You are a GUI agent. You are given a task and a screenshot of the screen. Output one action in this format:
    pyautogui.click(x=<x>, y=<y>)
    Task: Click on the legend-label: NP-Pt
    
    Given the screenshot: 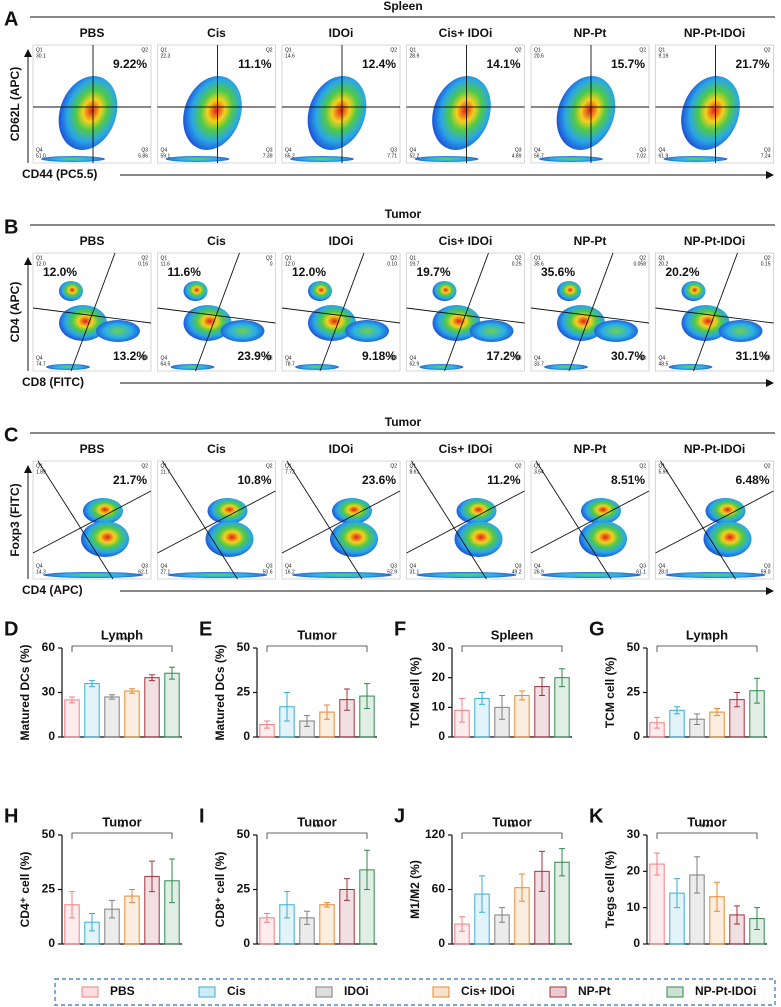 What is the action you would take?
    pyautogui.click(x=594, y=991)
    